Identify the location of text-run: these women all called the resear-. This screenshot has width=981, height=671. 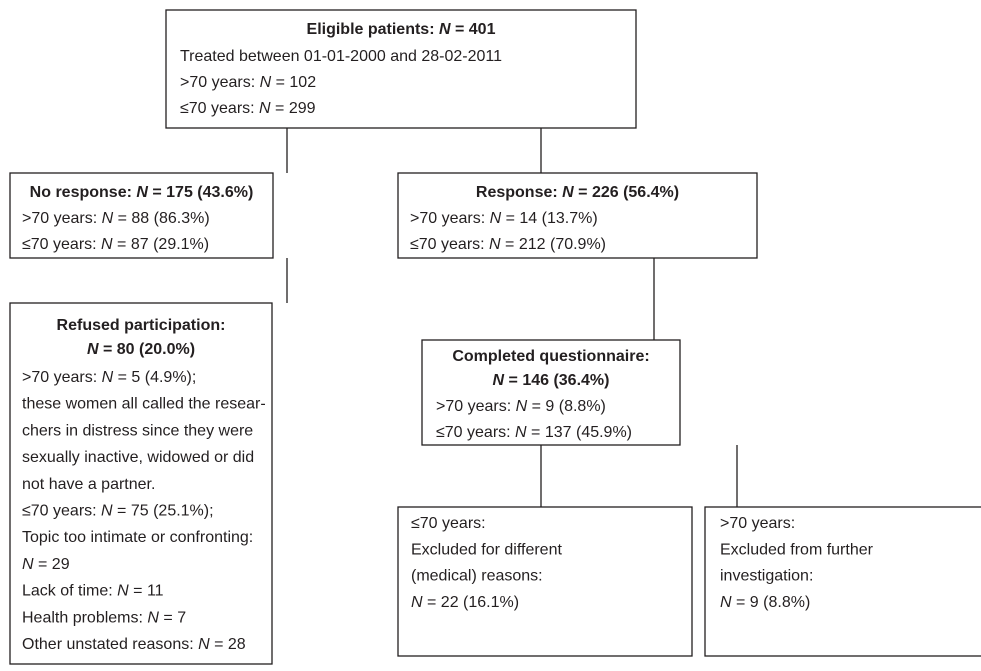
(144, 404).